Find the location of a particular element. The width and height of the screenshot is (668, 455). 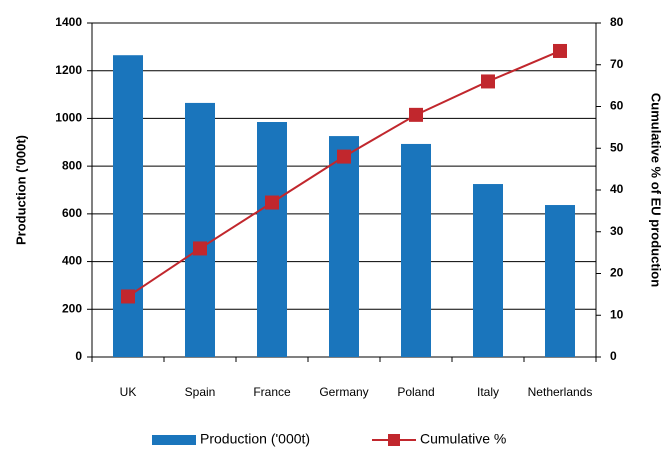

legend-label: Production ('000t) is located at coordinates (255, 439).